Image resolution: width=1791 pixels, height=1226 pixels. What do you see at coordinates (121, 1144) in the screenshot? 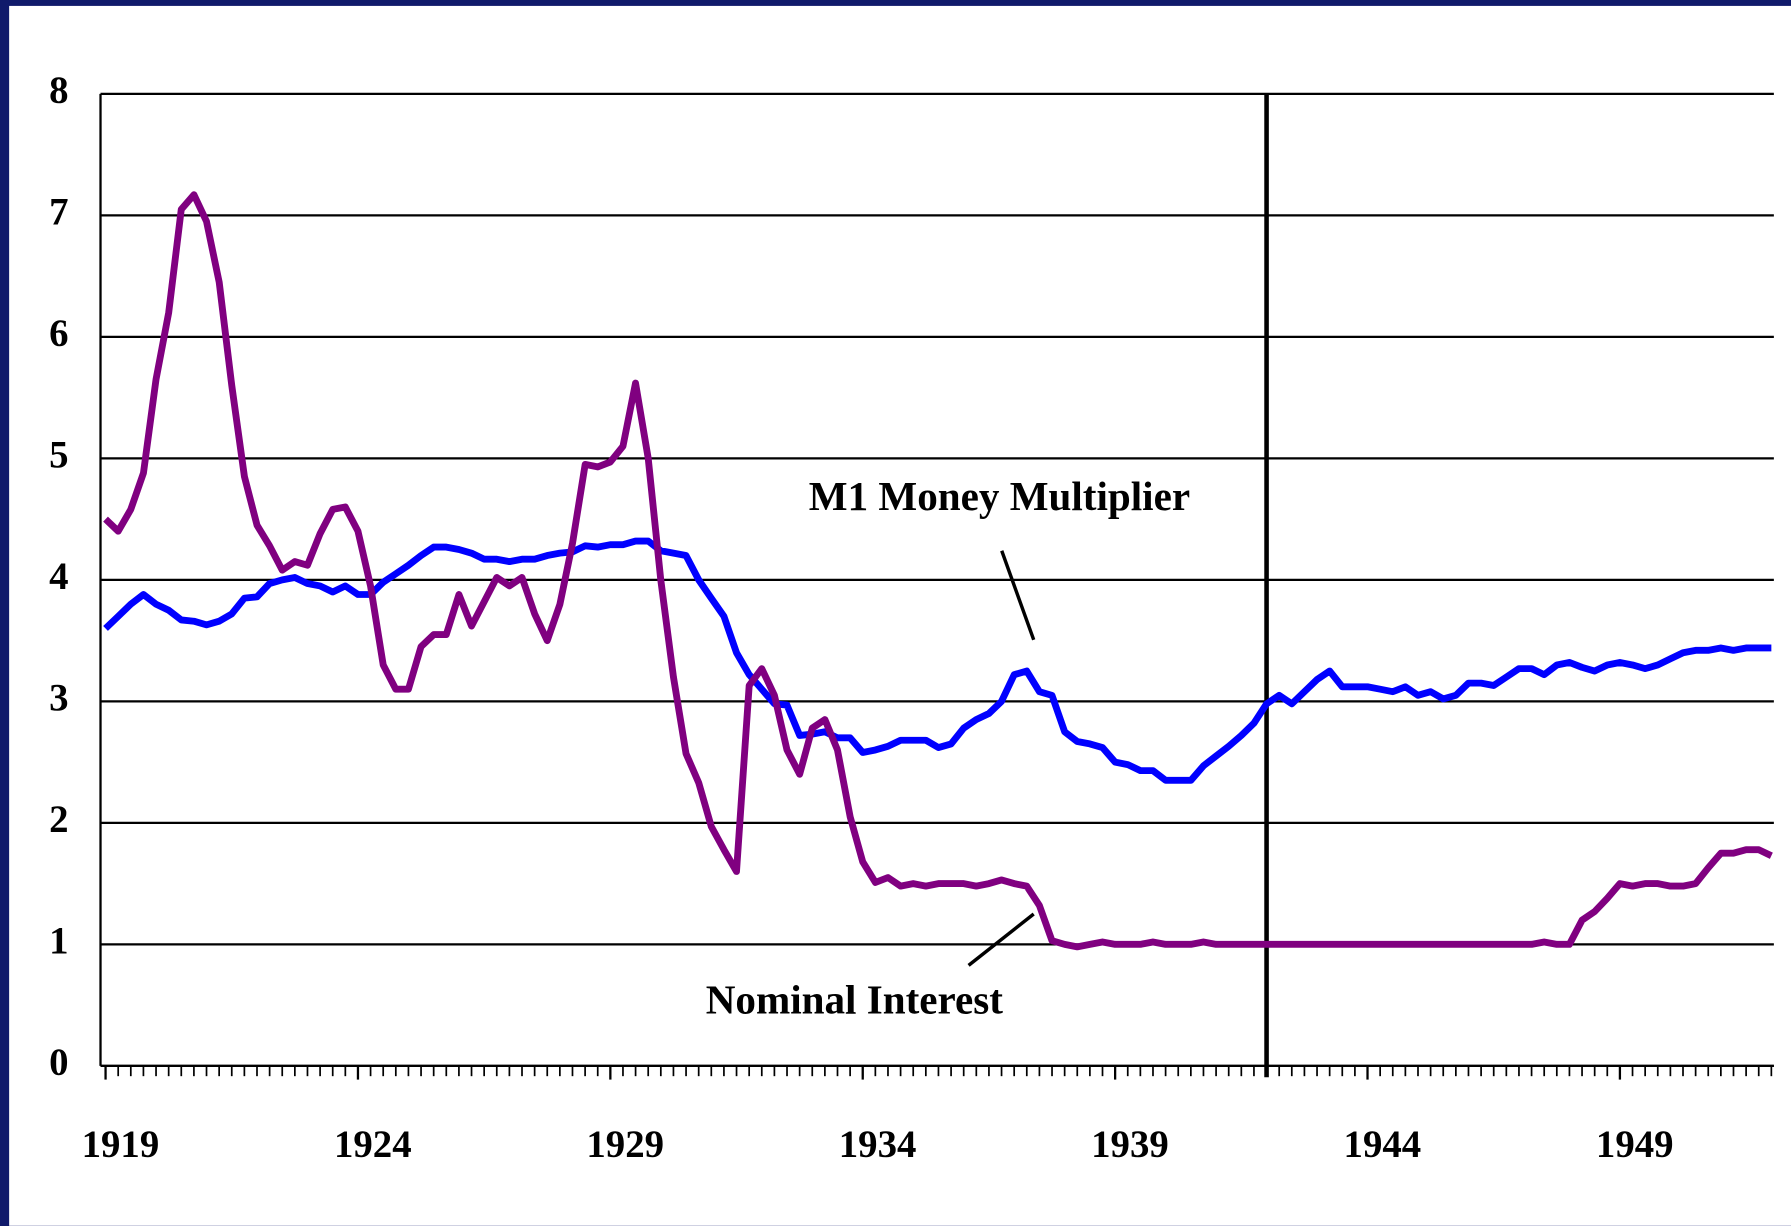
I see `x-tick-label: 1919` at bounding box center [121, 1144].